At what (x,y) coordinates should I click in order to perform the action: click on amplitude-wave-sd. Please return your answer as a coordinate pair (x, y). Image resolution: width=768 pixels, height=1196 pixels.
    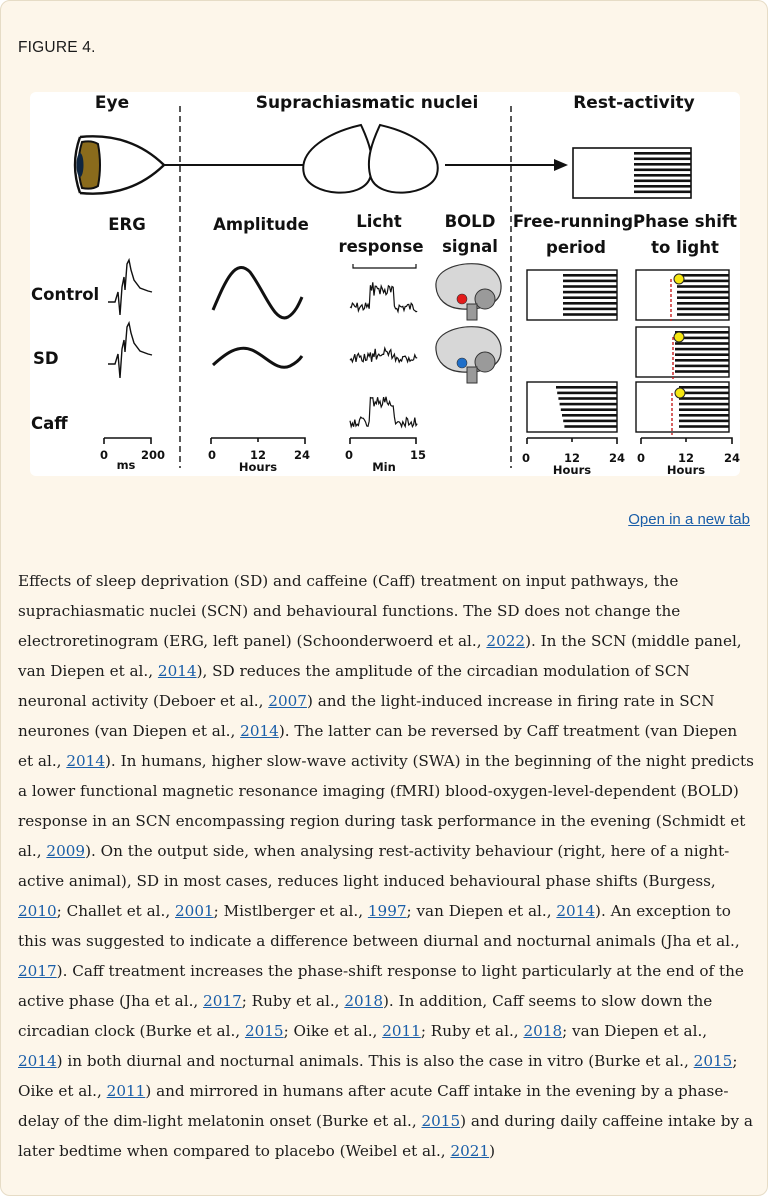
    Looking at the image, I should click on (257, 357).